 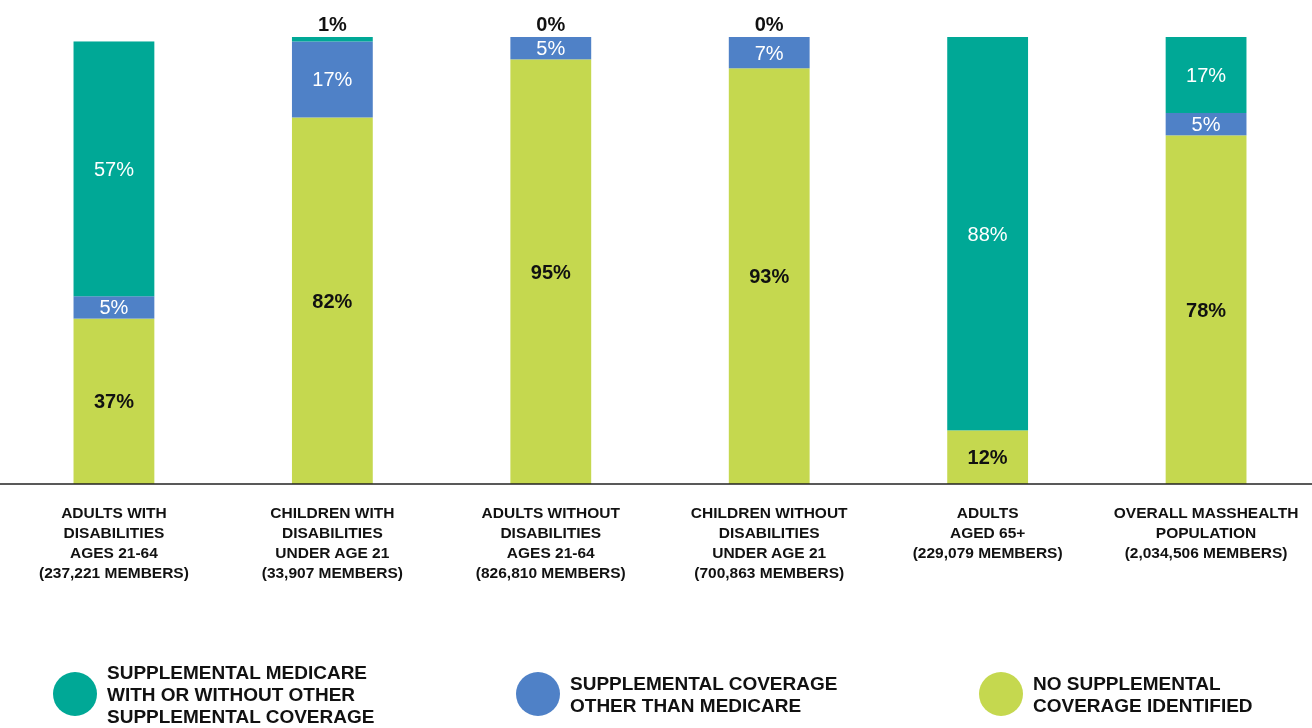 What do you see at coordinates (1143, 694) in the screenshot?
I see `legend-label: NO SUPPLEMENTAL COVERAGE IDENTIFIED` at bounding box center [1143, 694].